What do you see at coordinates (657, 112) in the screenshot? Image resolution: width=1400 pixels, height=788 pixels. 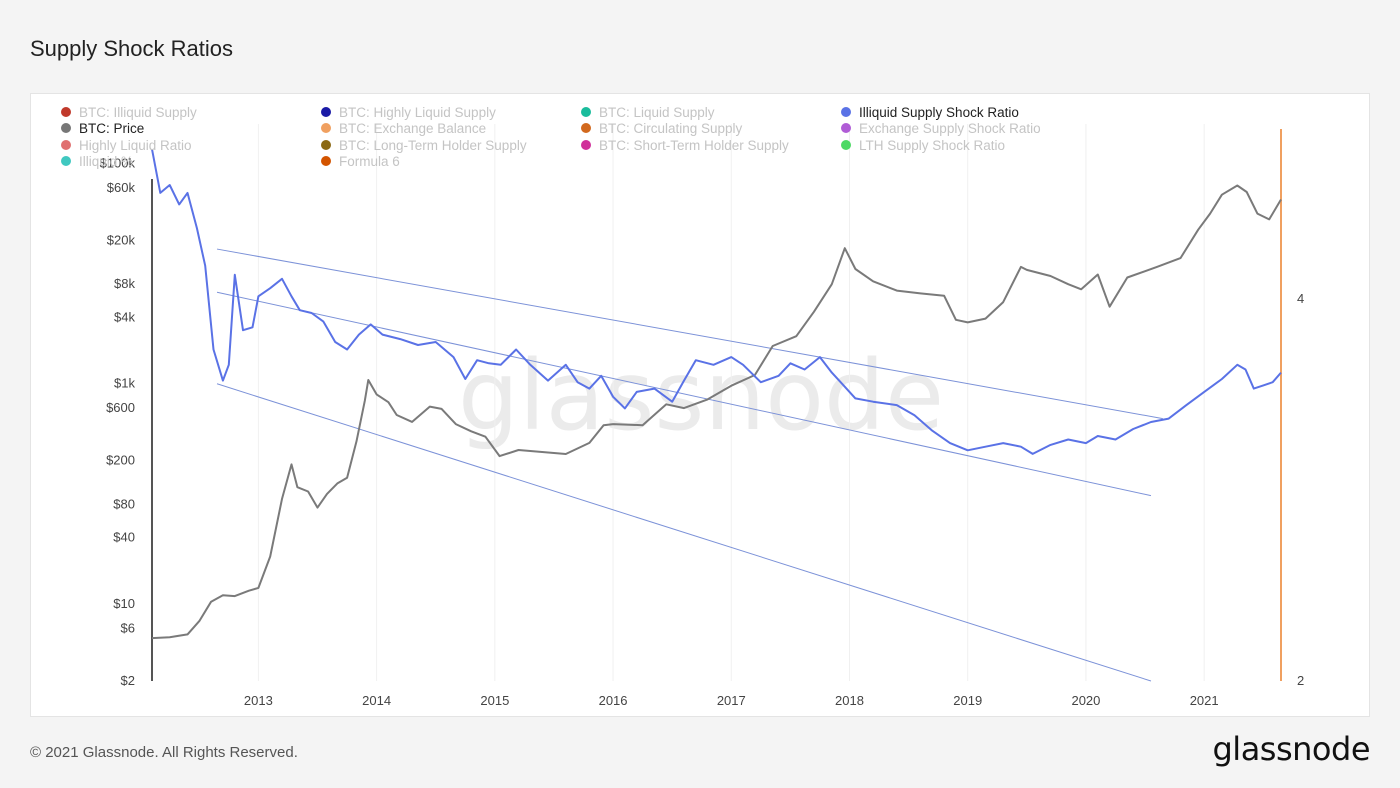 I see `legend-label: BTC: Liquid Supply` at bounding box center [657, 112].